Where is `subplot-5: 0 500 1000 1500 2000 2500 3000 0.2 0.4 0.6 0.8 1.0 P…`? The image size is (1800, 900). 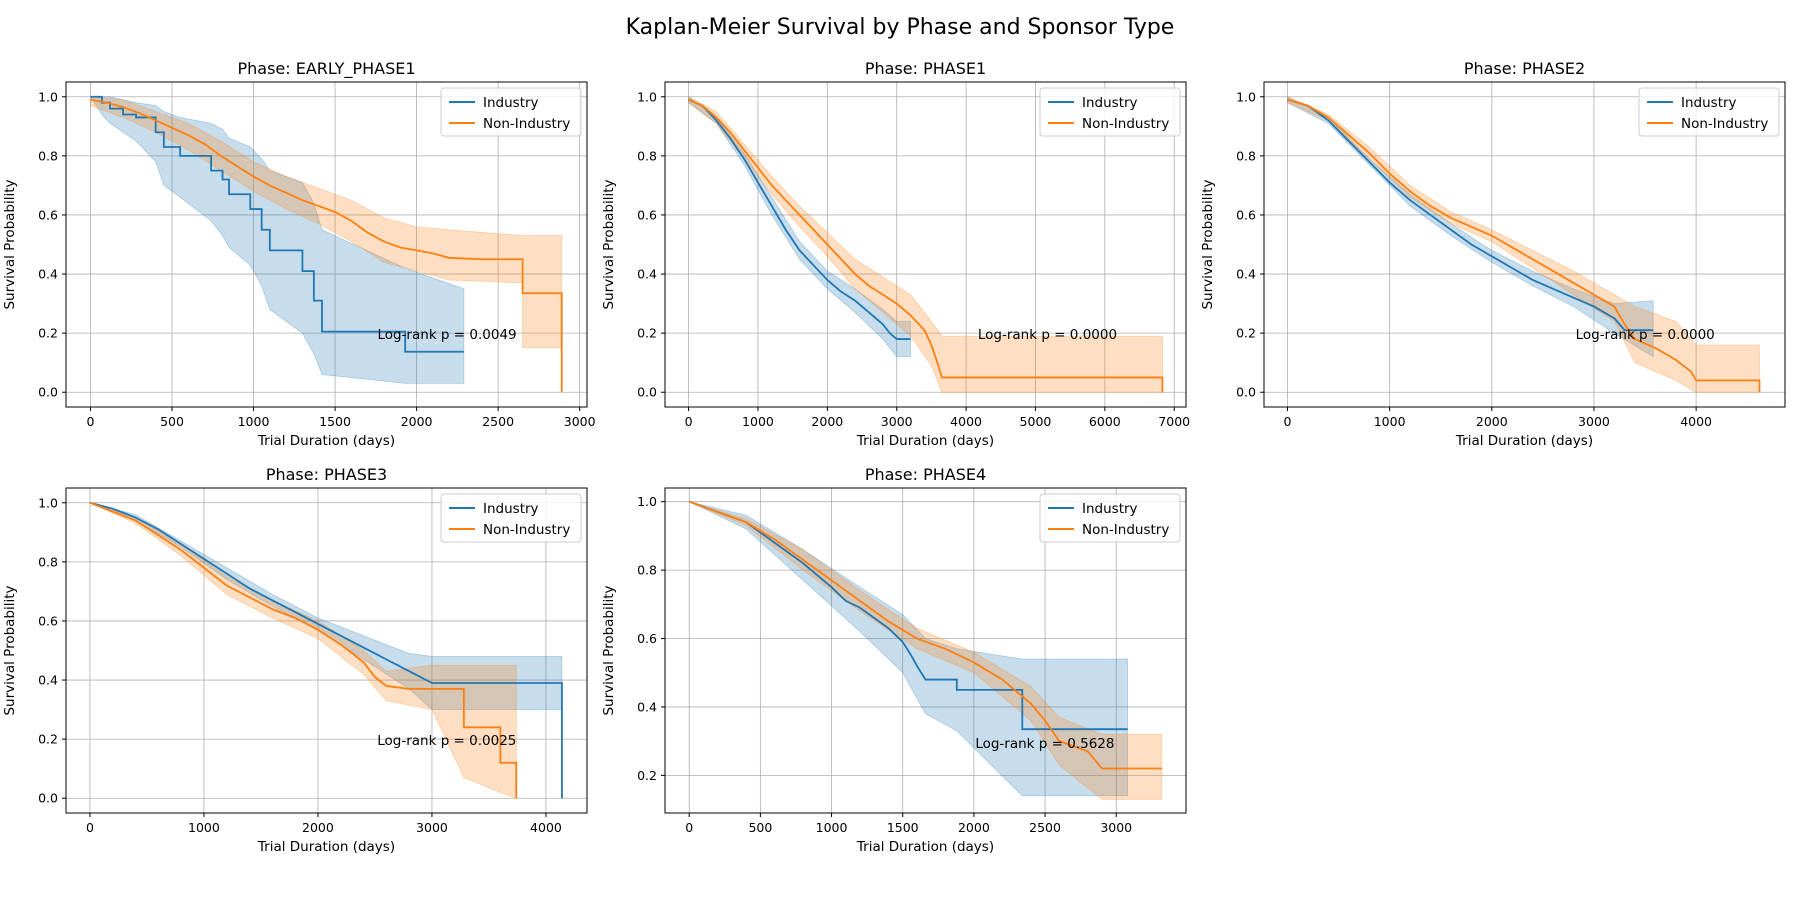
subplot-5: 0 500 1000 1500 2000 2500 3000 0.2 0.4 0.6 0.8 1.0 P… is located at coordinates (894, 660).